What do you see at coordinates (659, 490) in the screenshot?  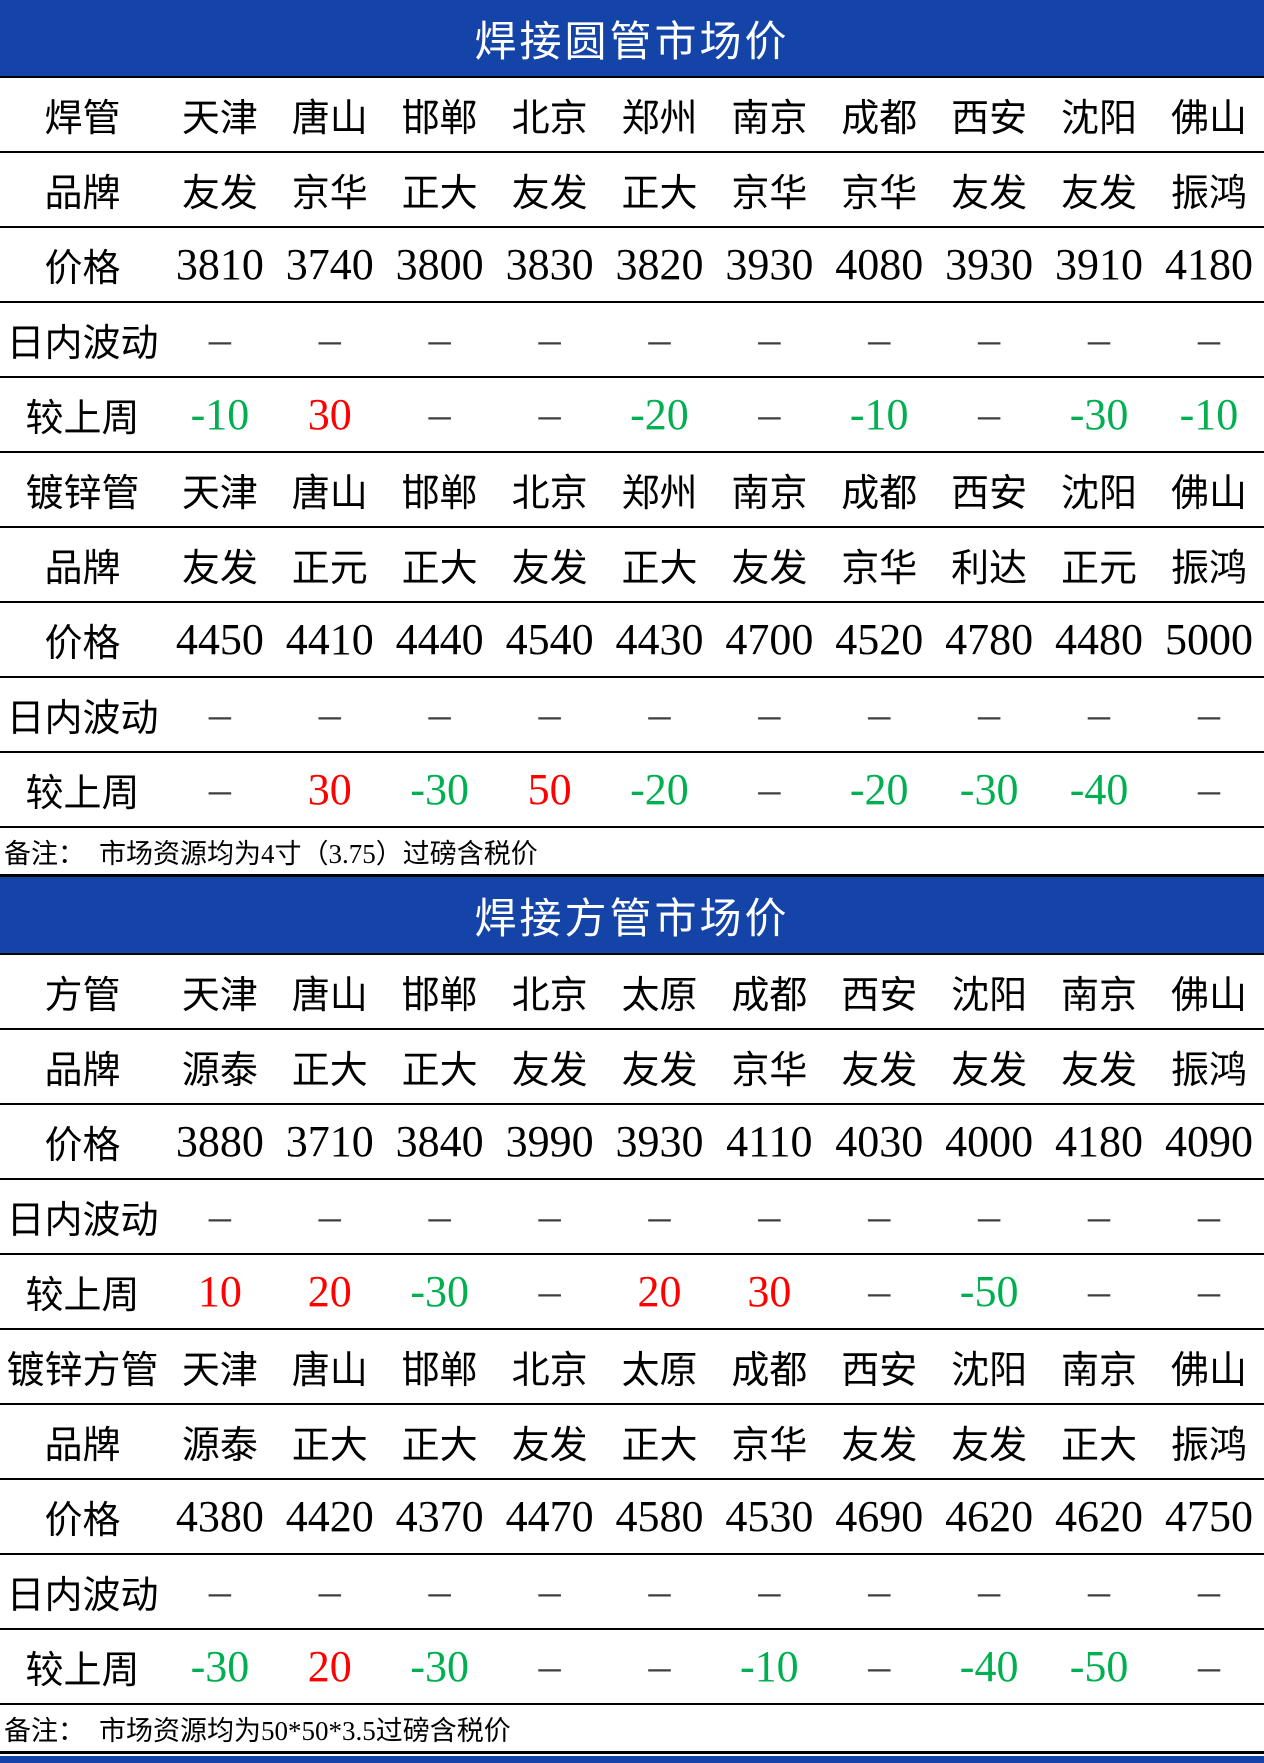 I see `cell: 郑州` at bounding box center [659, 490].